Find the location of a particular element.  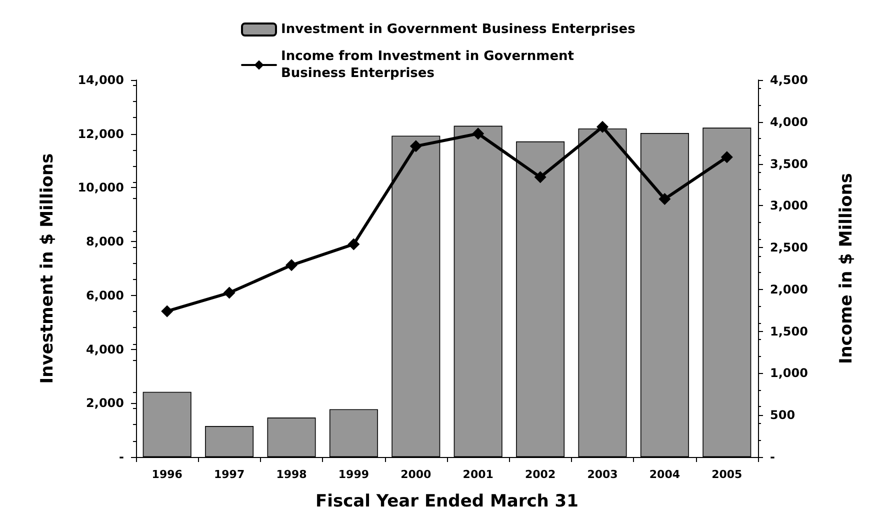

x-tick-label: 2005 is located at coordinates (727, 474).